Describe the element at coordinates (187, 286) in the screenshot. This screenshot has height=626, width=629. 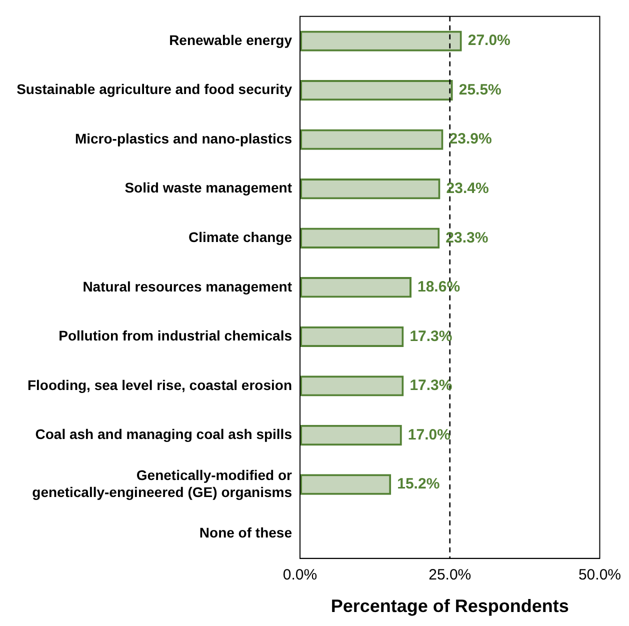
I see `y-tick-label: Natural resources management` at that location.